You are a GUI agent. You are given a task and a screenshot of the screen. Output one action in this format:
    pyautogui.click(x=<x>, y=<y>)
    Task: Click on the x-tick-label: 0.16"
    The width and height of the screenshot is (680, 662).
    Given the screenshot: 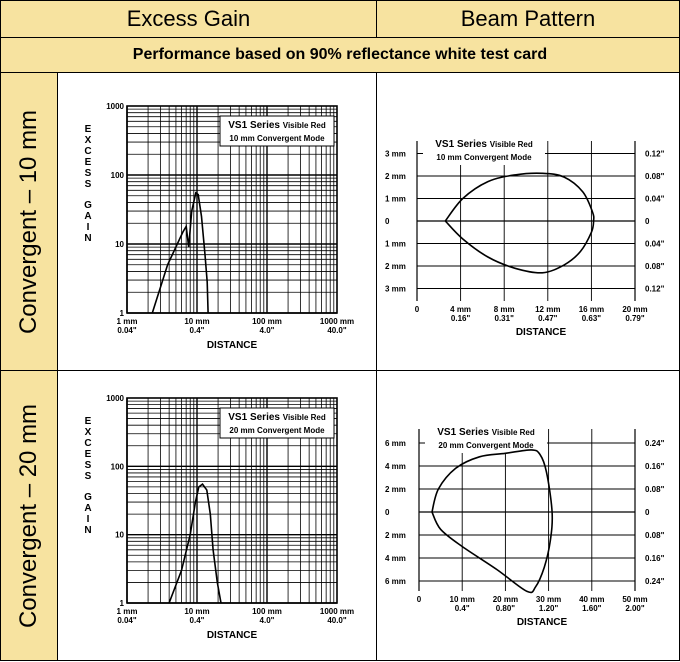 What is the action you would take?
    pyautogui.click(x=461, y=318)
    